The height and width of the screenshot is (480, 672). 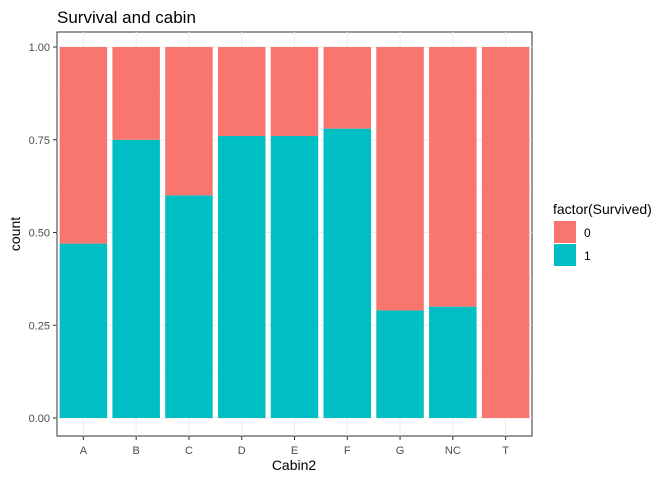 I want to click on x-tick-label: A, so click(x=84, y=451).